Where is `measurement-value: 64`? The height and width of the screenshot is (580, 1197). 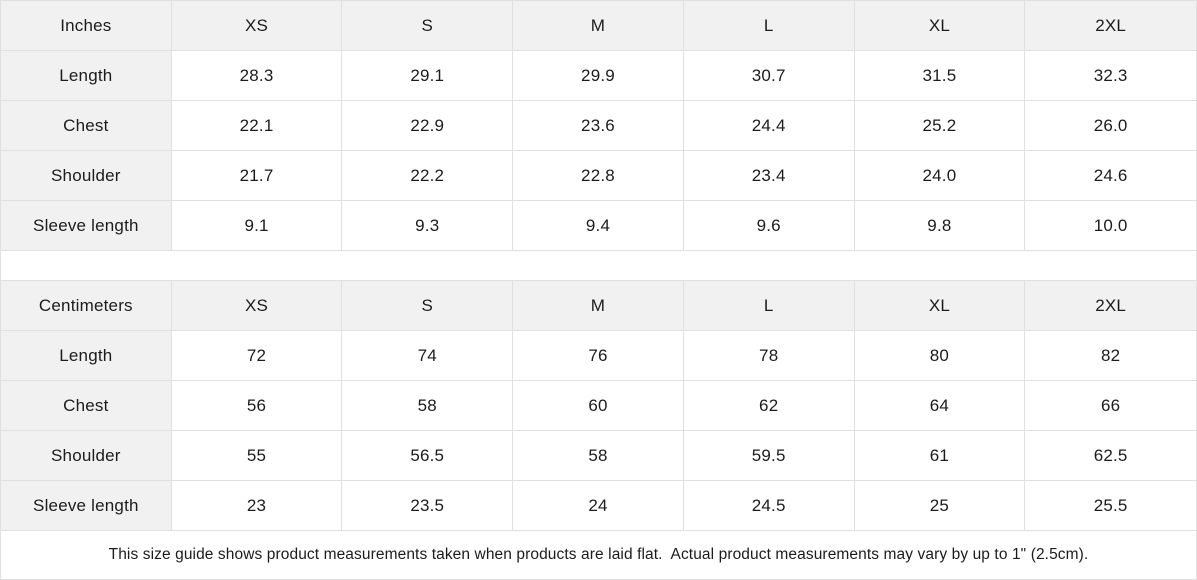 measurement-value: 64 is located at coordinates (940, 406).